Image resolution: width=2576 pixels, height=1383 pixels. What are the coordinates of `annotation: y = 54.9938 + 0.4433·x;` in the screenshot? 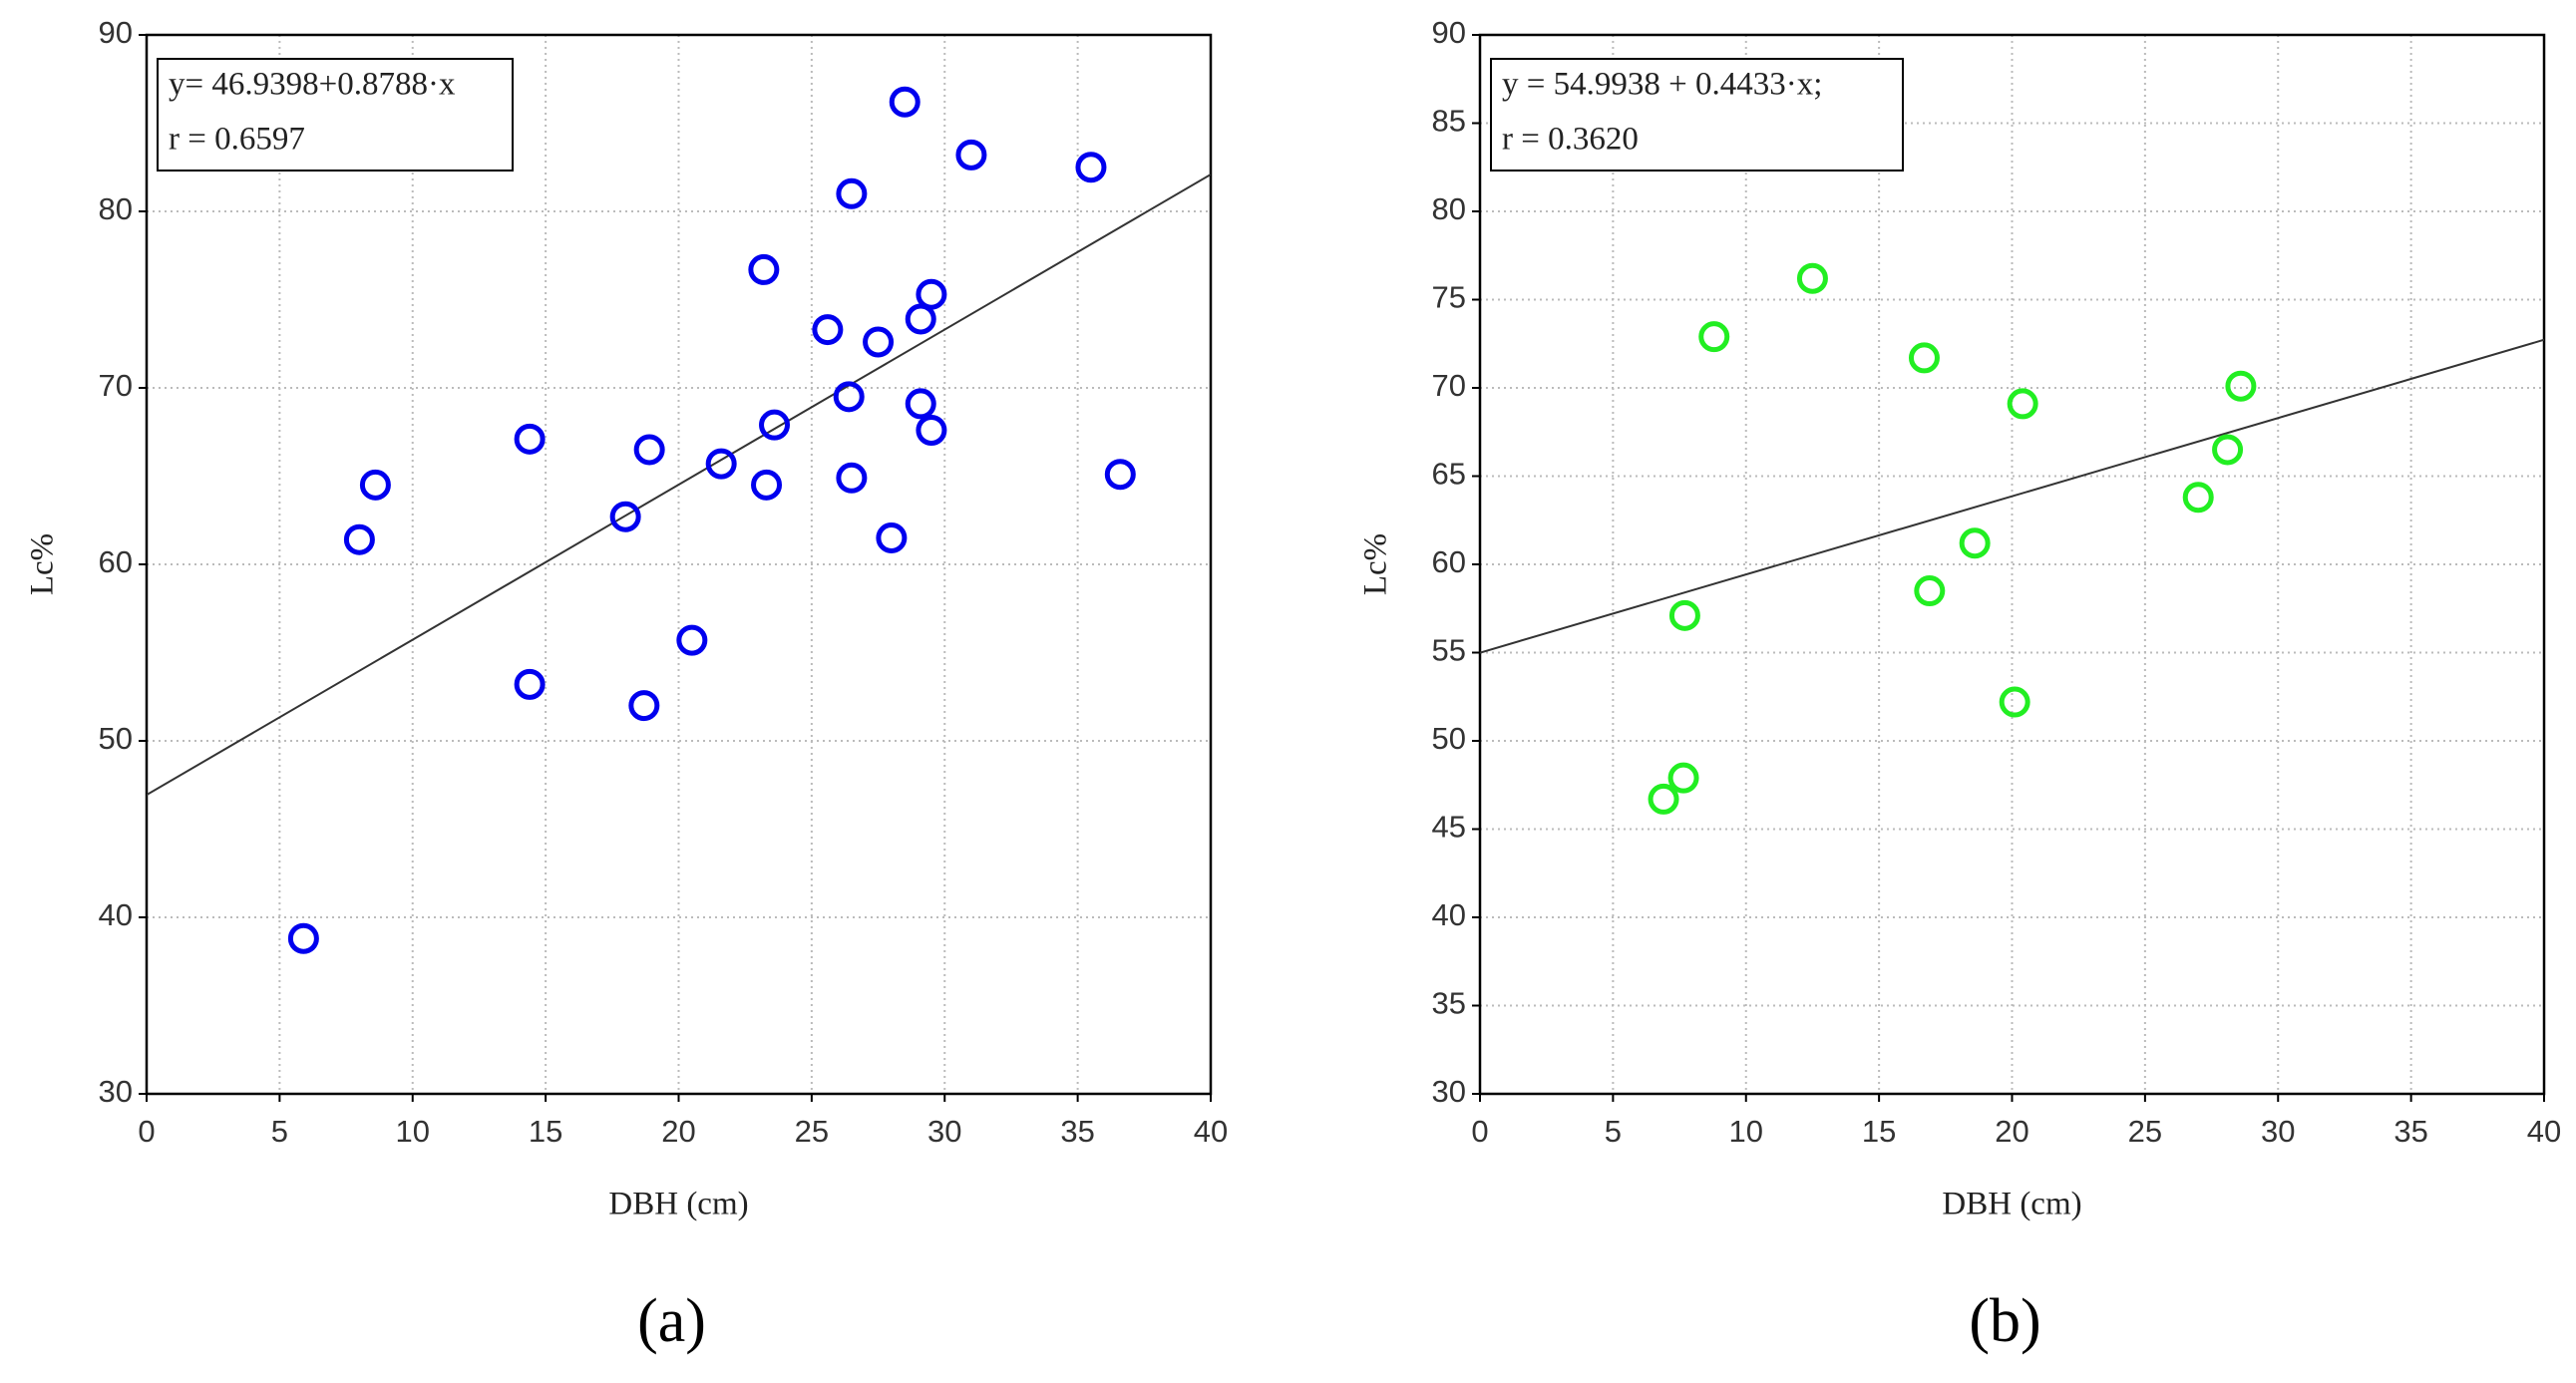 It's located at (1662, 85).